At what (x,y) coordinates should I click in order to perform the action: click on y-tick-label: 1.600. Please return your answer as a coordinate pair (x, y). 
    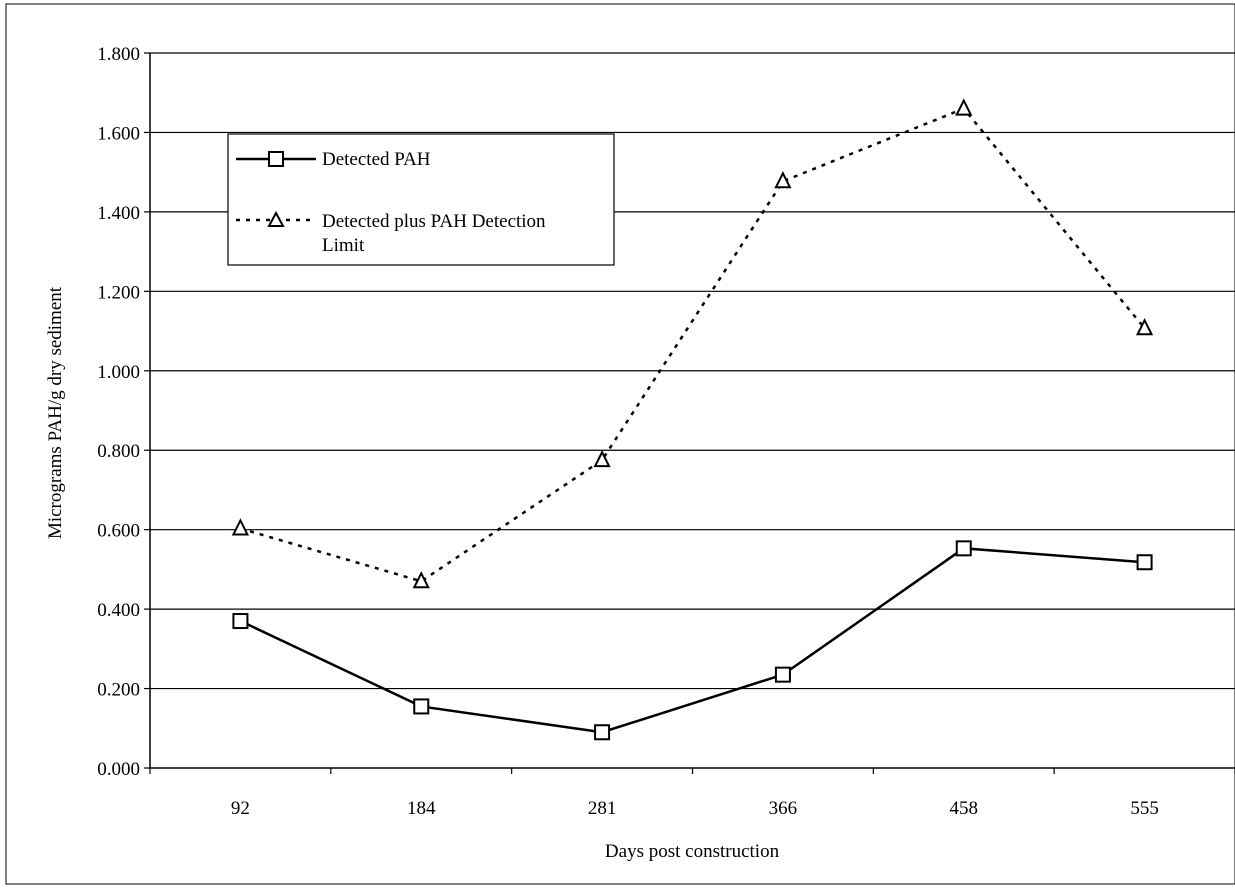
    Looking at the image, I should click on (118, 133).